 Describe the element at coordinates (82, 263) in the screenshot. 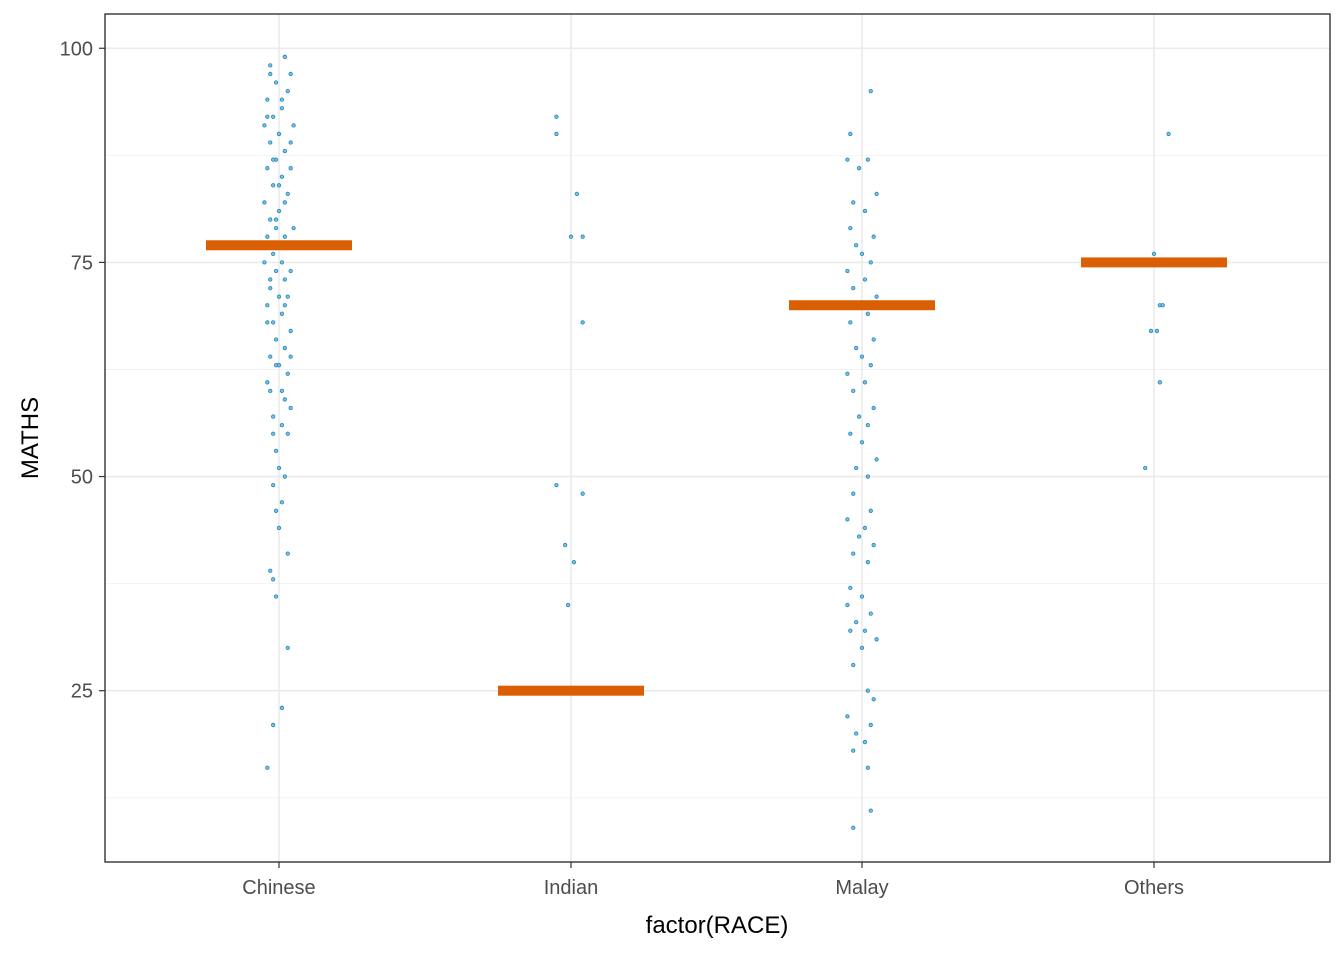

I see `y-tick-label: 75` at that location.